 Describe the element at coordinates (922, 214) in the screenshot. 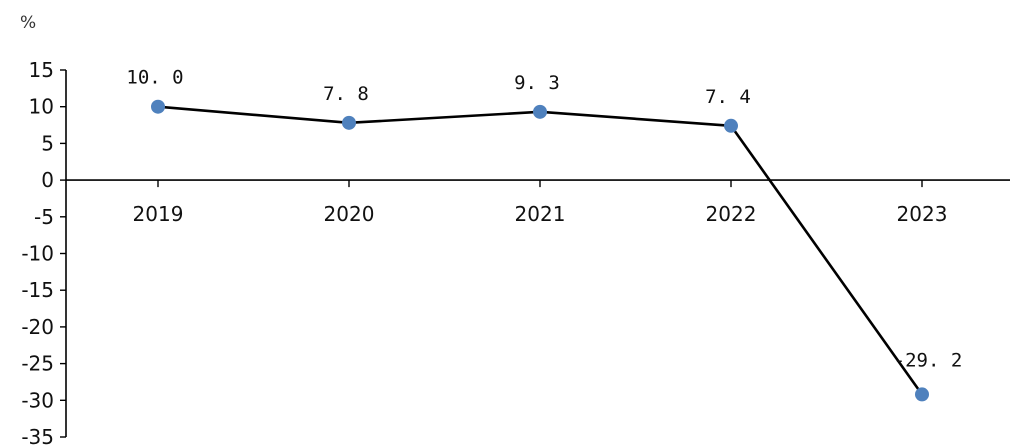

I see `x-category-label: 2023` at that location.